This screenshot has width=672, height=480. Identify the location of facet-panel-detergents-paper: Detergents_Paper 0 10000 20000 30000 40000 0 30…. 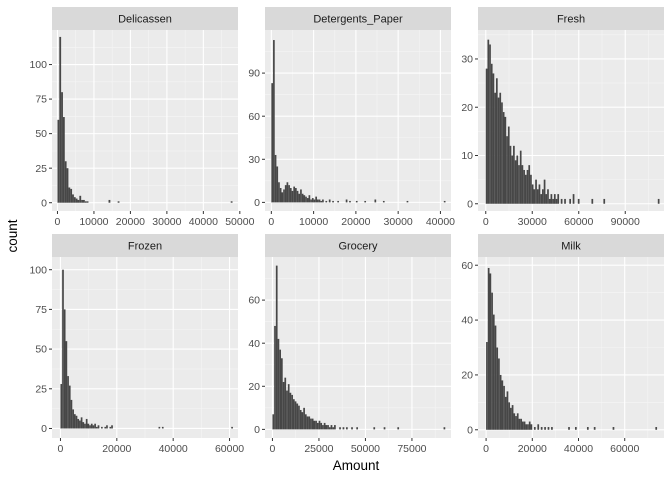
(351, 117).